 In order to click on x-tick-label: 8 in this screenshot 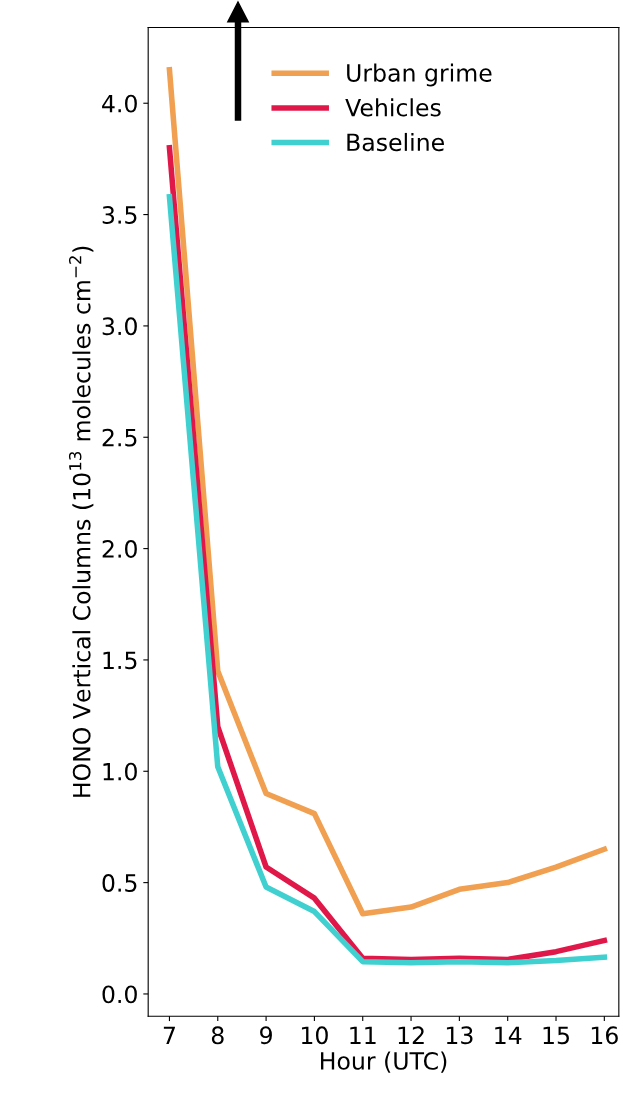, I will do `click(217, 1035)`.